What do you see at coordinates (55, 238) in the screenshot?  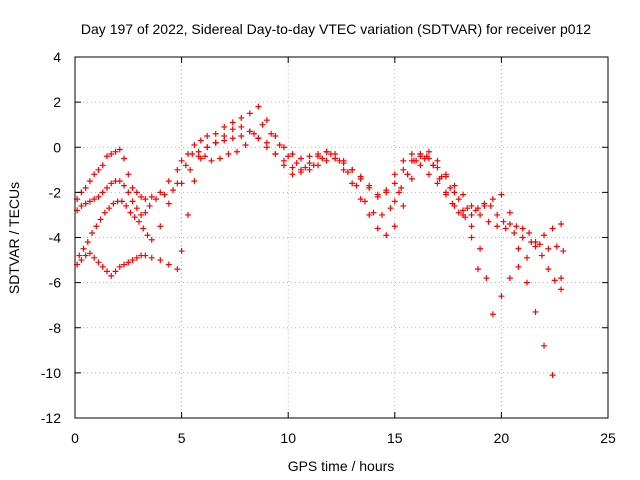 I see `y-tick-label: -4` at bounding box center [55, 238].